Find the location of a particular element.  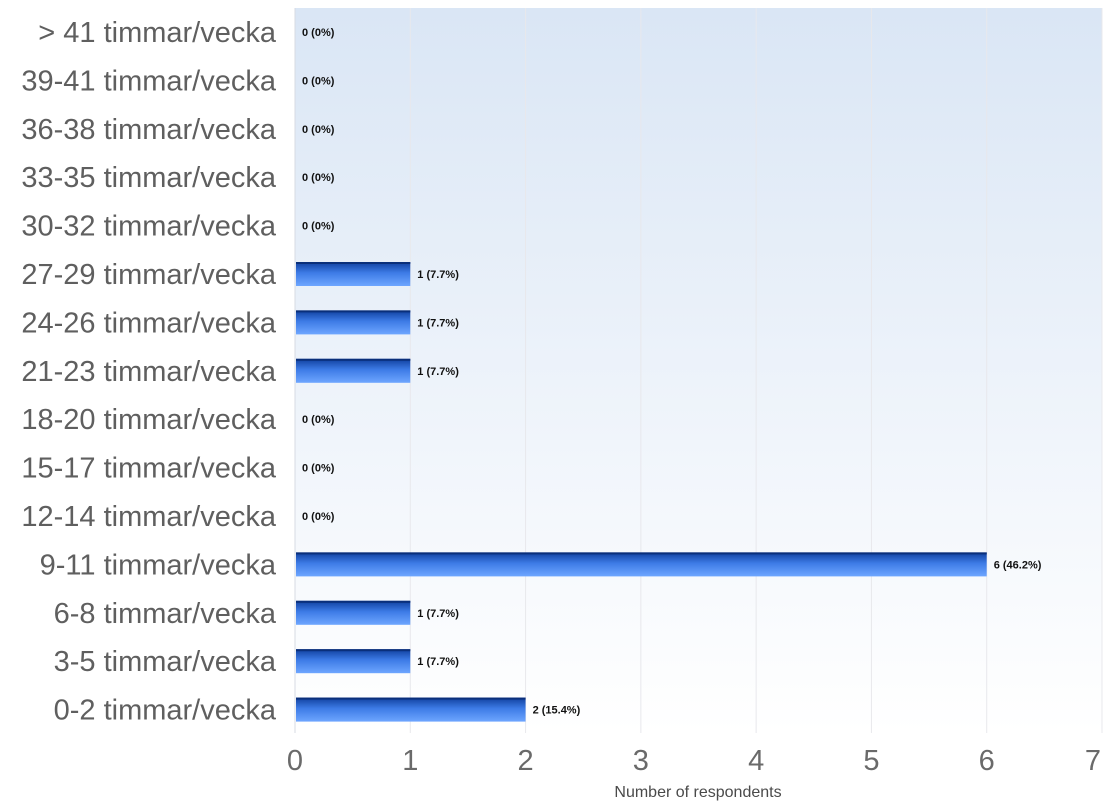

x-tick-label: 0 is located at coordinates (295, 761).